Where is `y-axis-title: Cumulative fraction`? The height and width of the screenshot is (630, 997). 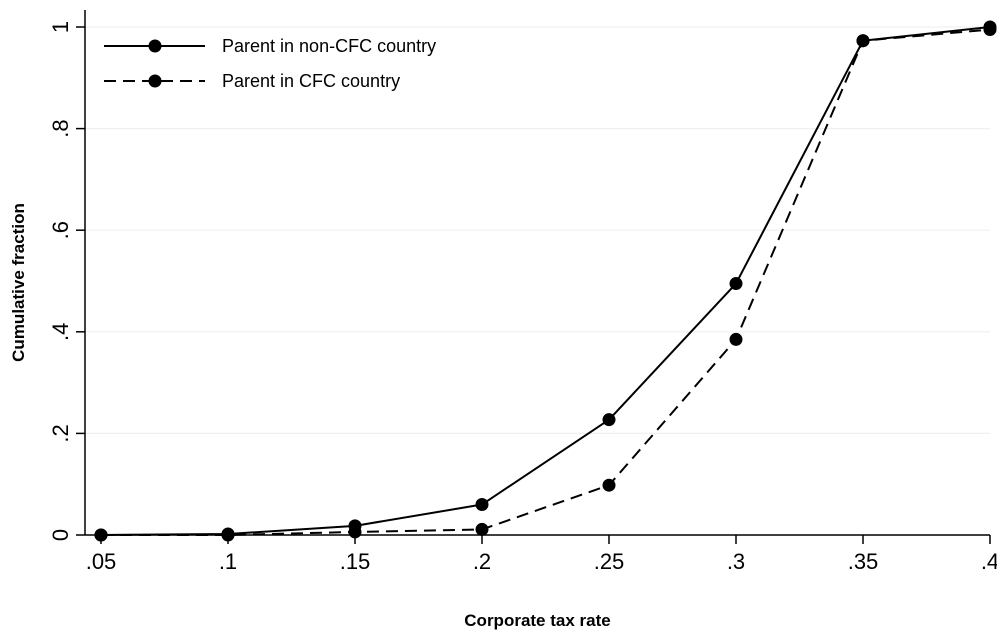 y-axis-title: Cumulative fraction is located at coordinates (18, 282).